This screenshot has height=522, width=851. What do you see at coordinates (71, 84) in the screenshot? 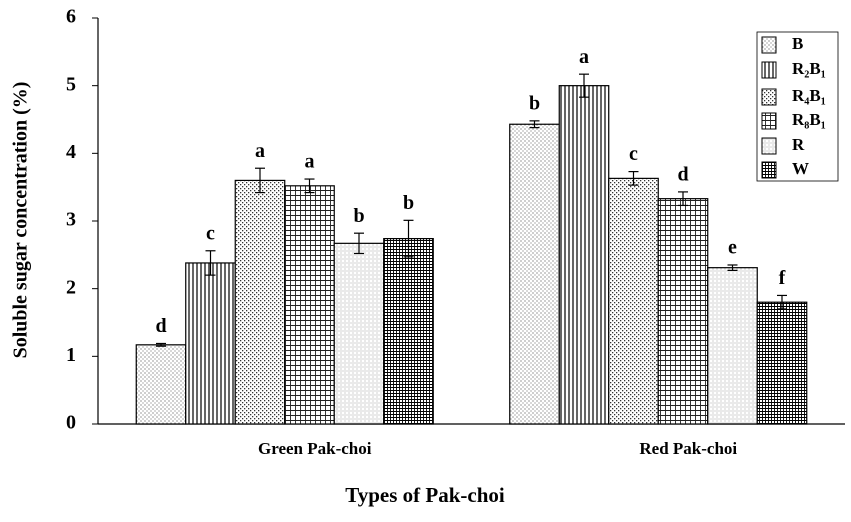
I see `y-tick-label: 5` at bounding box center [71, 84].